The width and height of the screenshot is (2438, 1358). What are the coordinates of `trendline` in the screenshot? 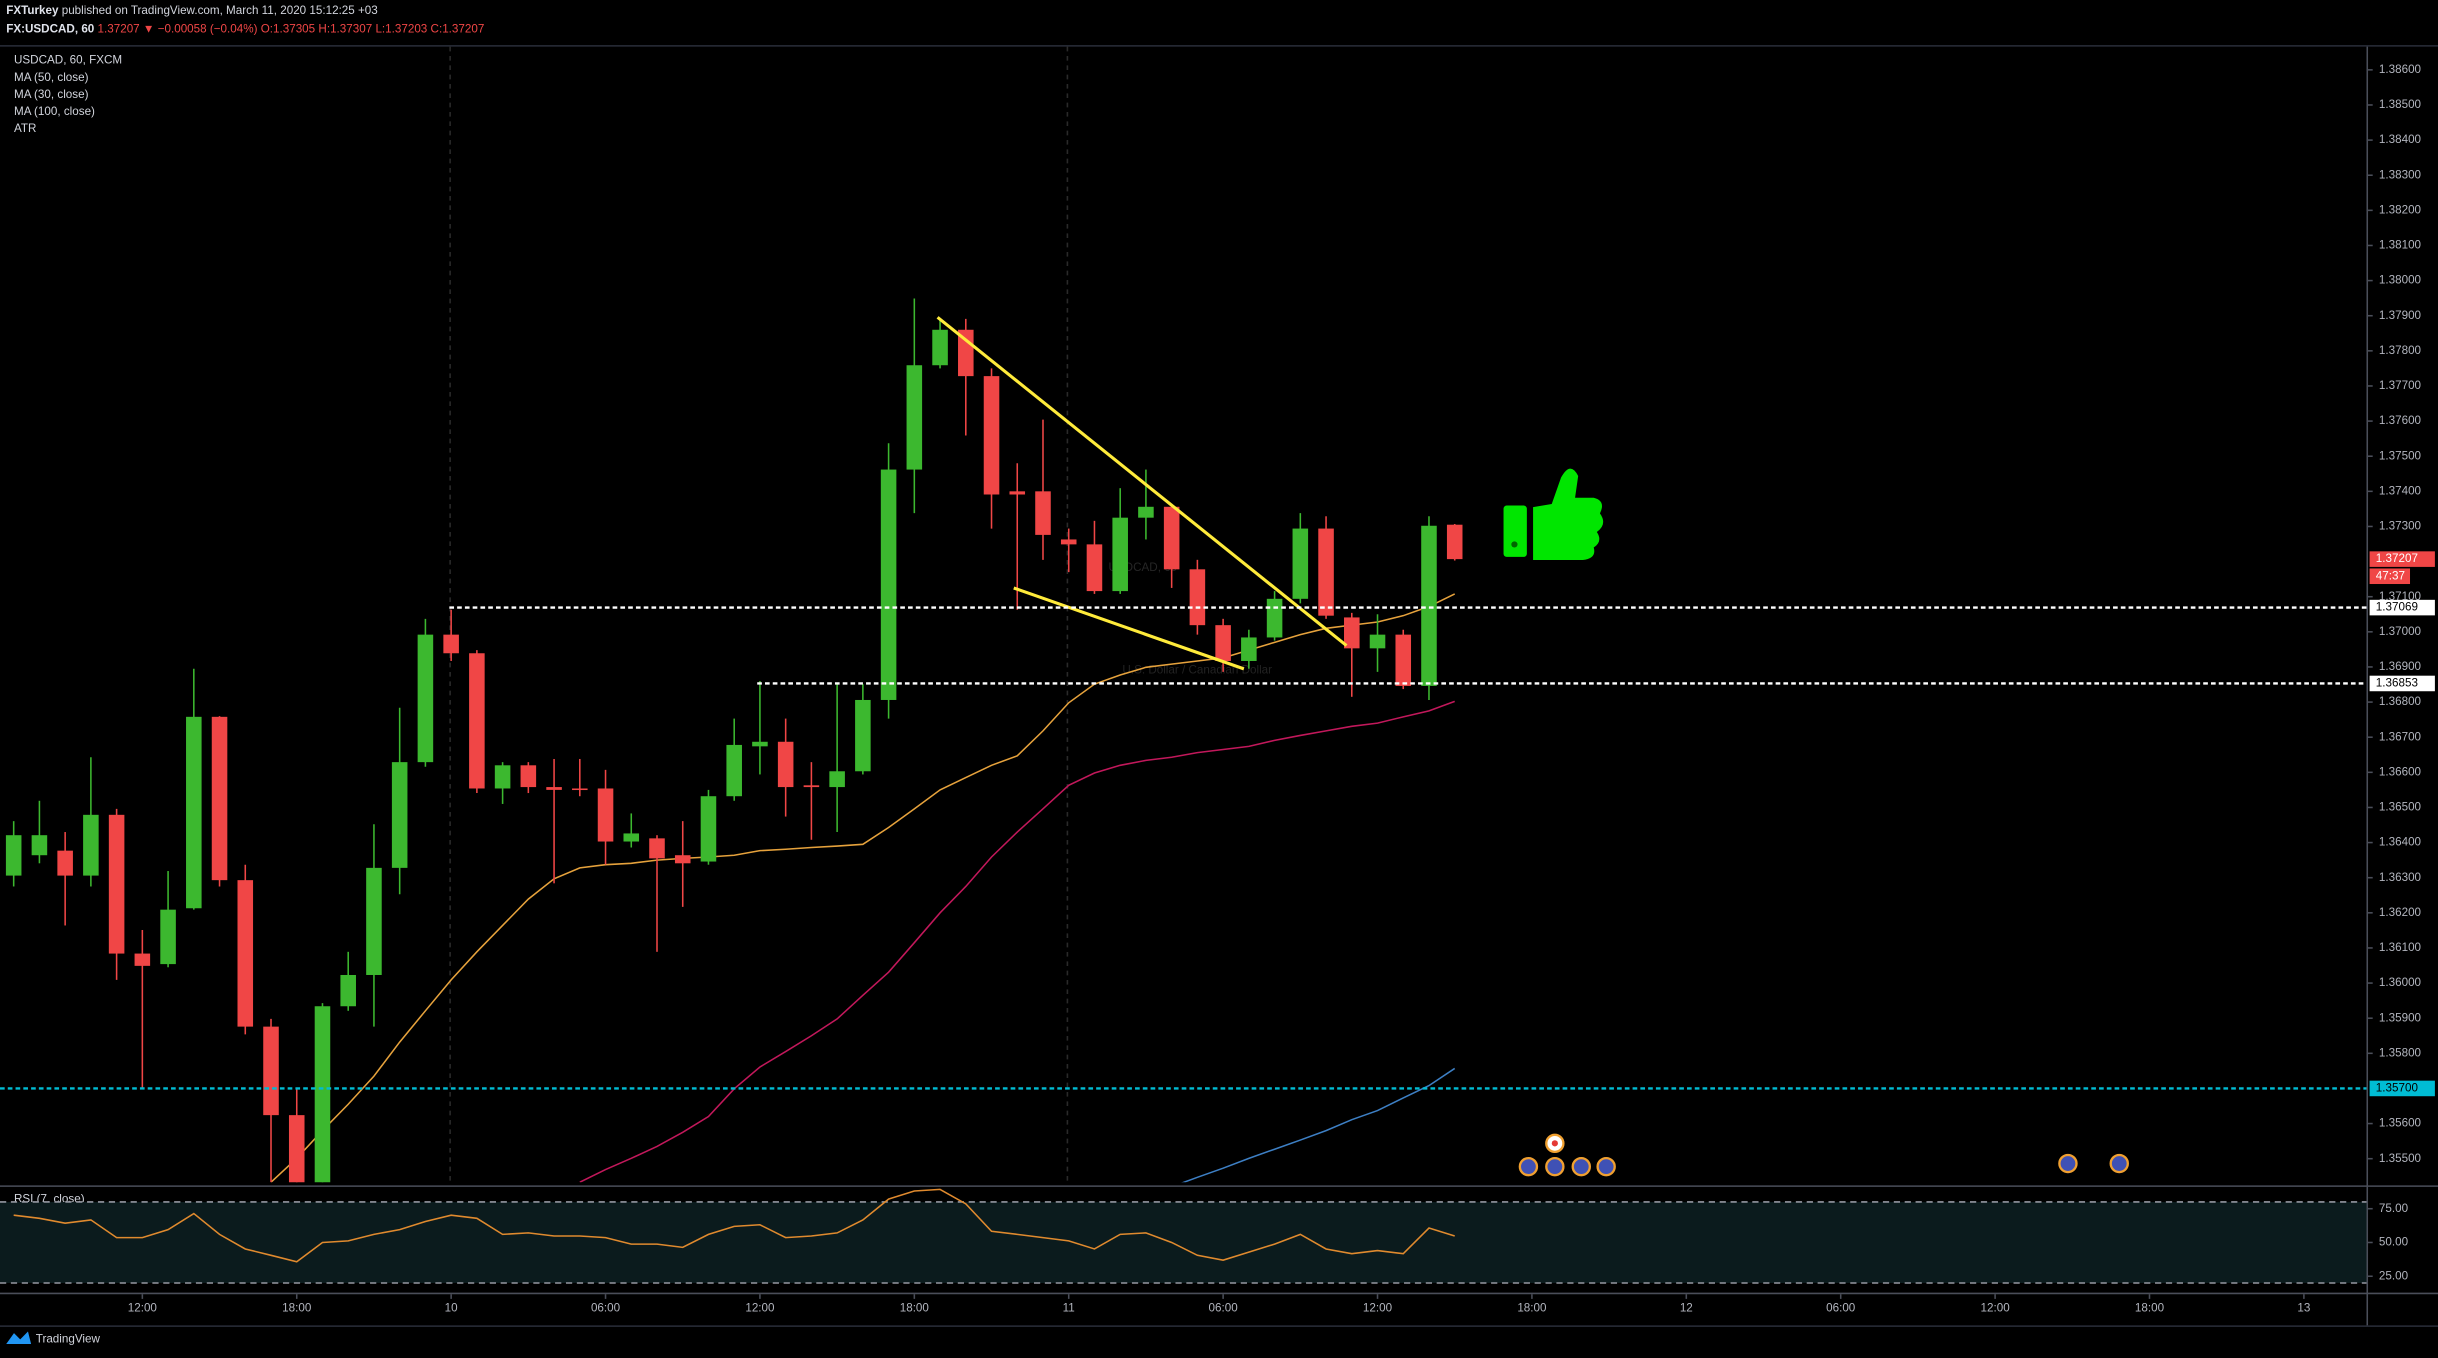 It's located at (1129, 628).